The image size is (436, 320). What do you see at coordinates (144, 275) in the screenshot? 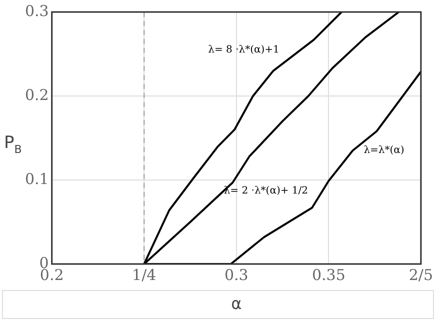
I see `x-tick-label: 1/4` at bounding box center [144, 275].